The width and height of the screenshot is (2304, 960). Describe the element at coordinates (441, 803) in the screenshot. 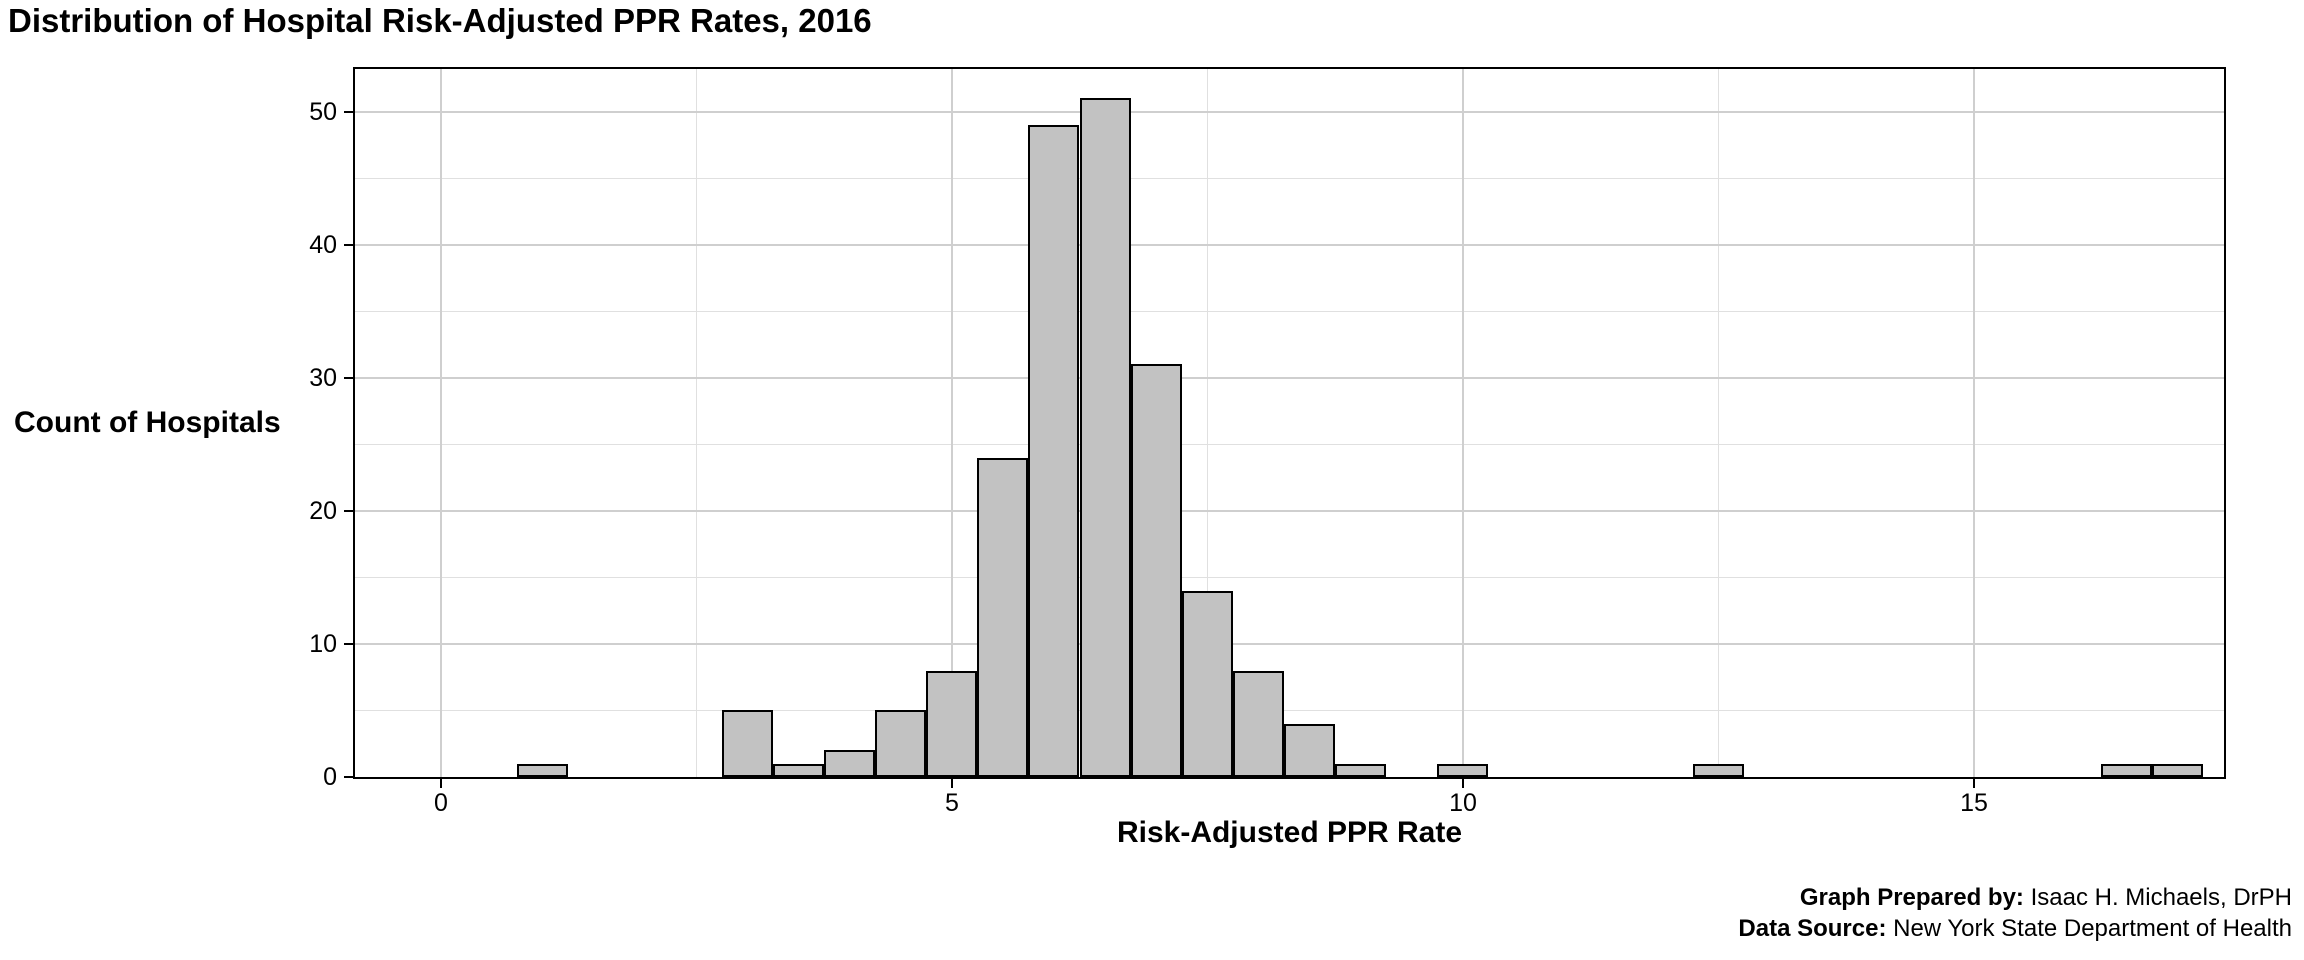

I see `x-tick-label: 0` at that location.